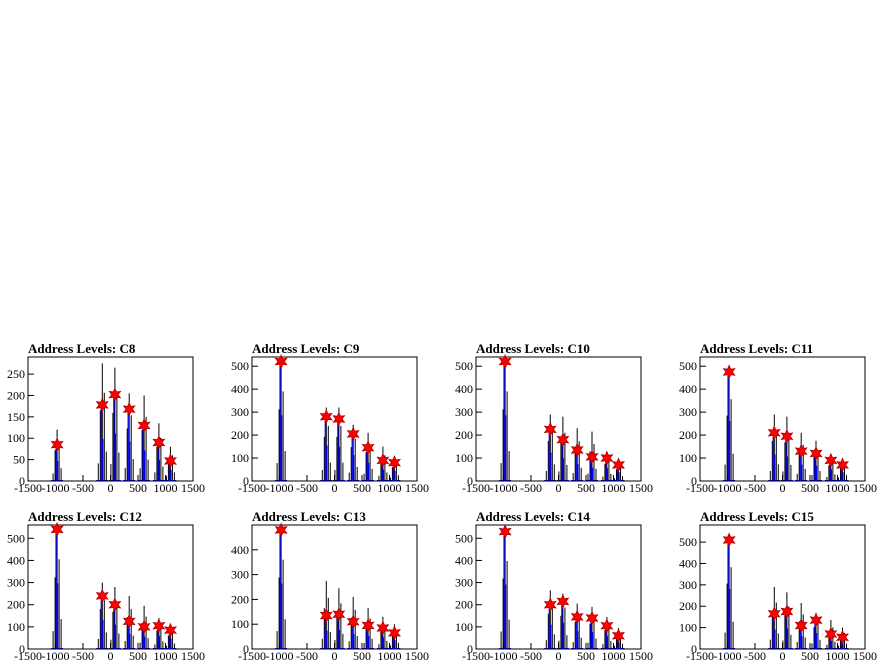 This screenshot has width=896, height=672. I want to click on panel-title: Address Levels: C15, so click(757, 516).